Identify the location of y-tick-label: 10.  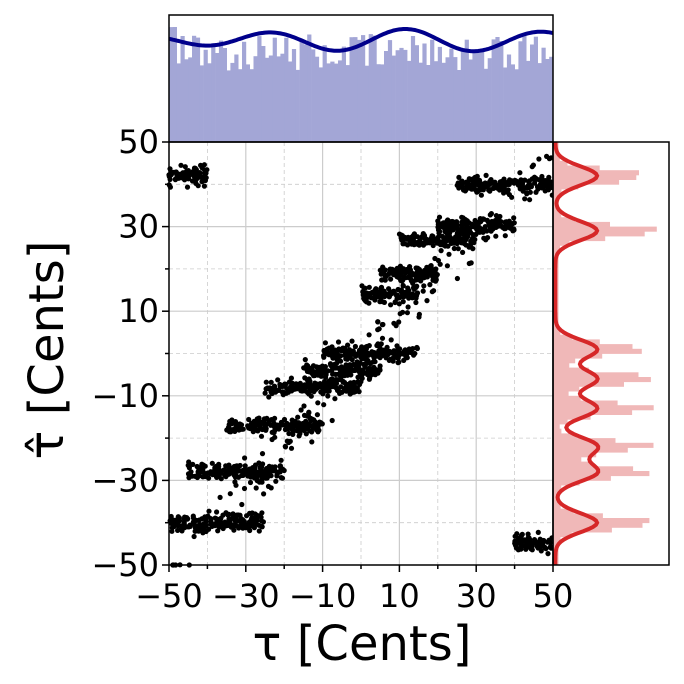
(138, 311).